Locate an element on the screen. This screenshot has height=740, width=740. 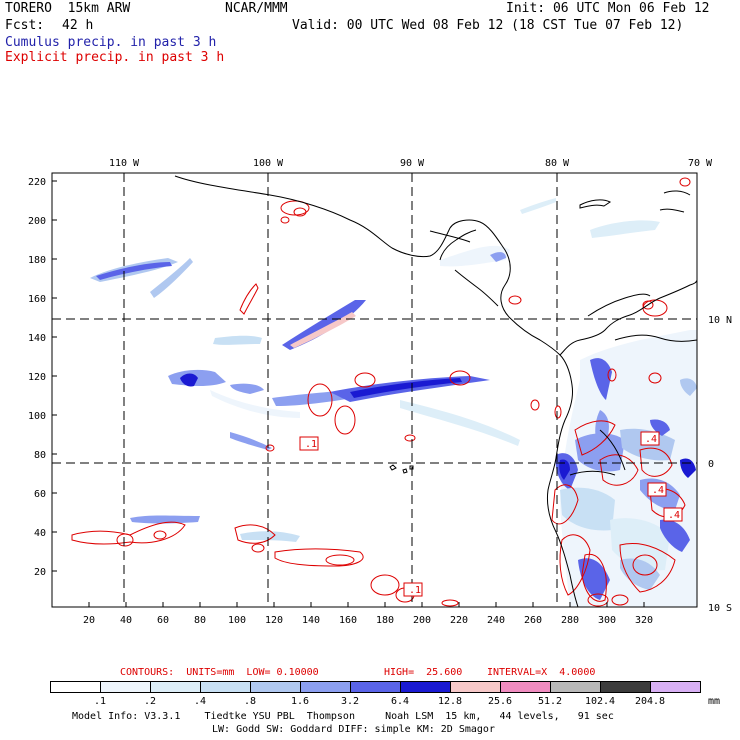
top-lon-label: 70 W is located at coordinates (700, 163).